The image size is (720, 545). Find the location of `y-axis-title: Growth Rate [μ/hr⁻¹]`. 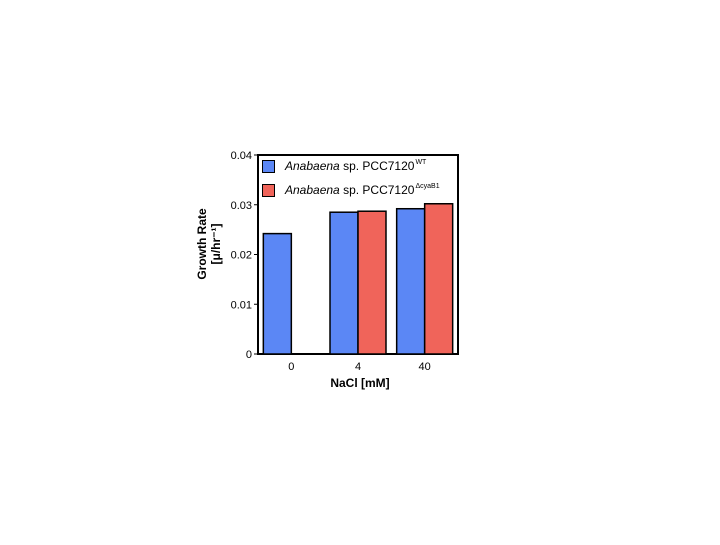

y-axis-title: Growth Rate [μ/hr⁻¹] is located at coordinates (209, 243).